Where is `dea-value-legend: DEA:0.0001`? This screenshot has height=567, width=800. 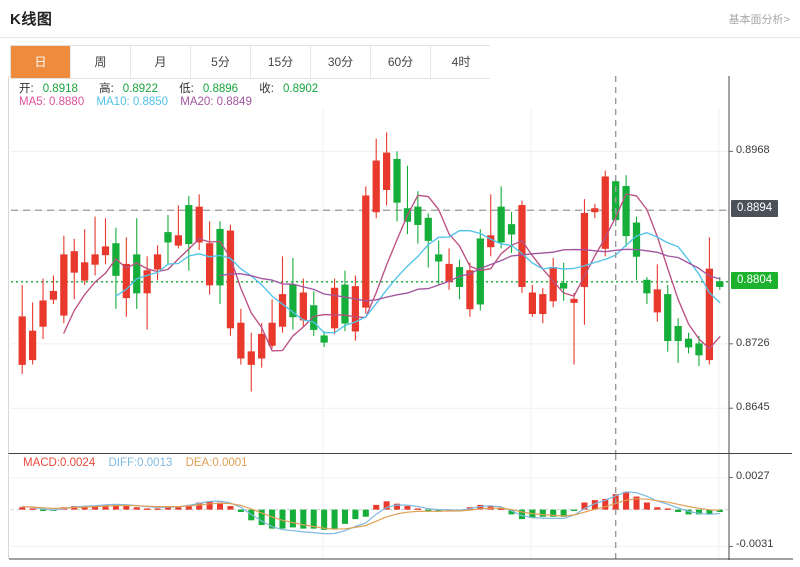
dea-value-legend: DEA:0.0001 is located at coordinates (216, 463).